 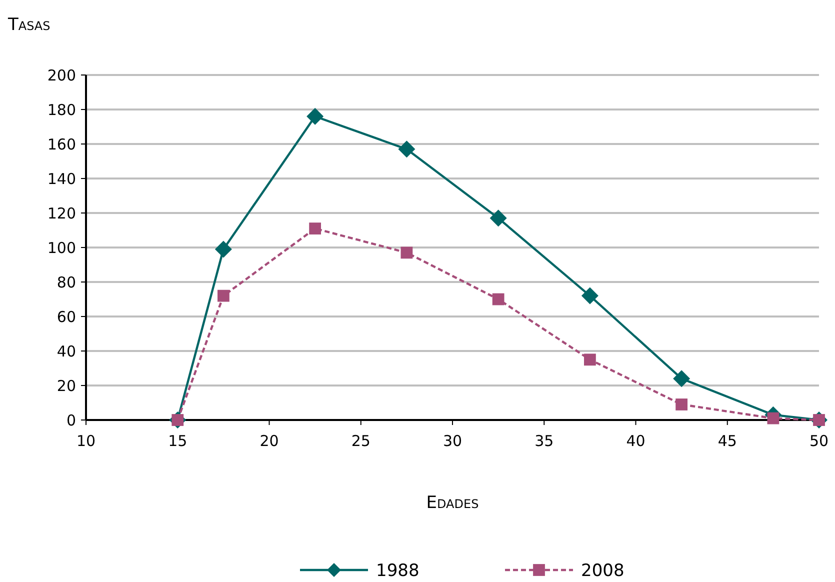 I want to click on x-tick-label: 35, so click(x=544, y=441).